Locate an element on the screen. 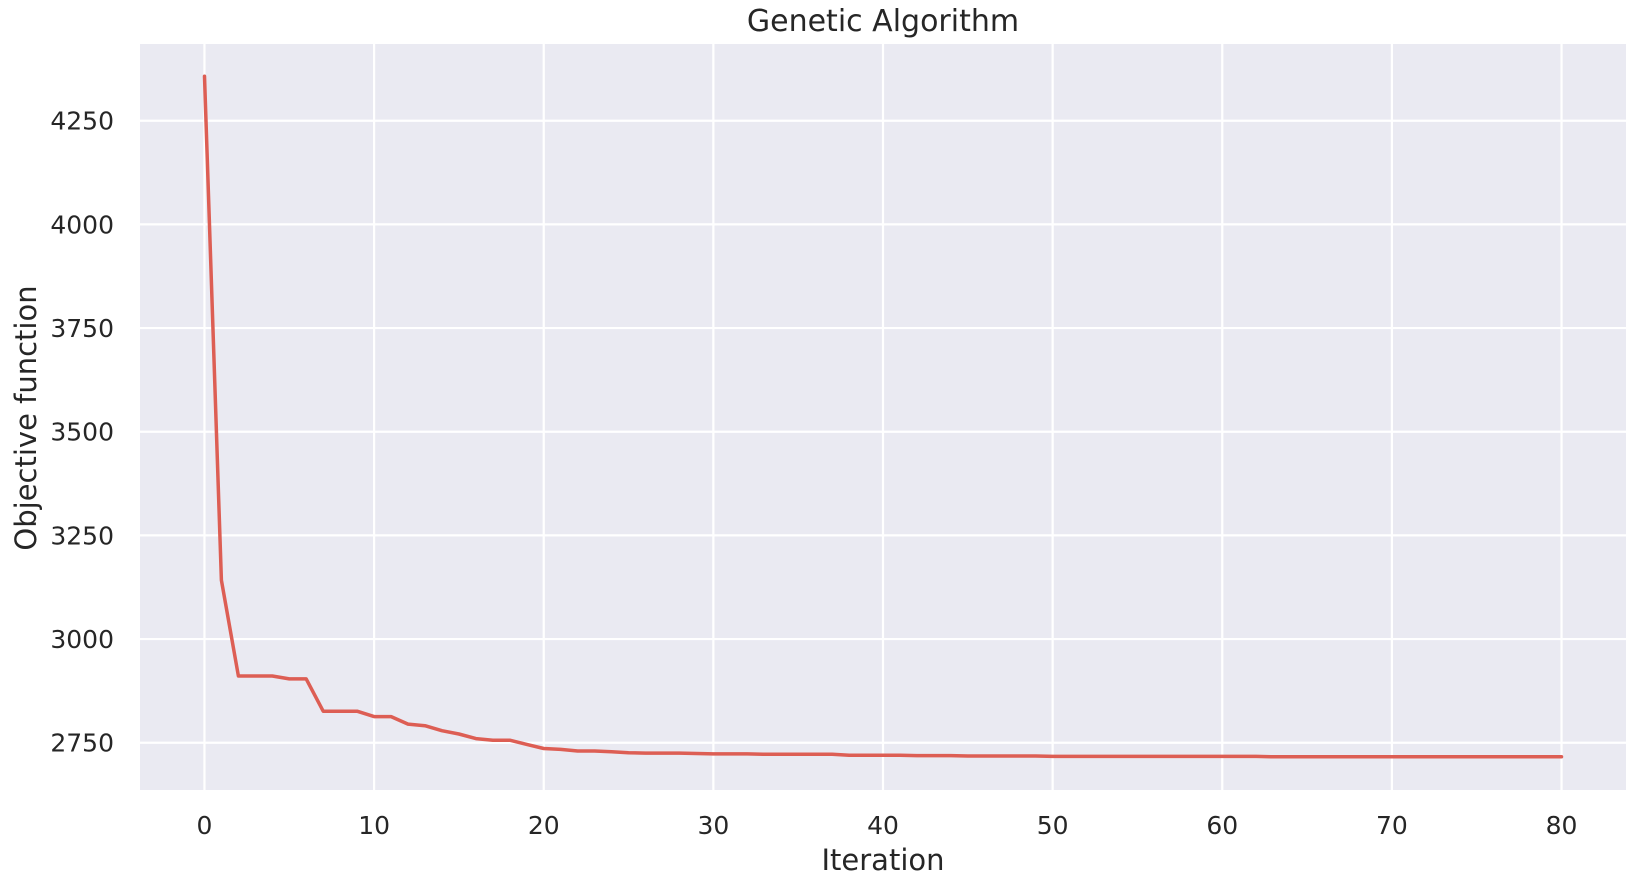  y-tick-label: 3500 is located at coordinates (82, 432).